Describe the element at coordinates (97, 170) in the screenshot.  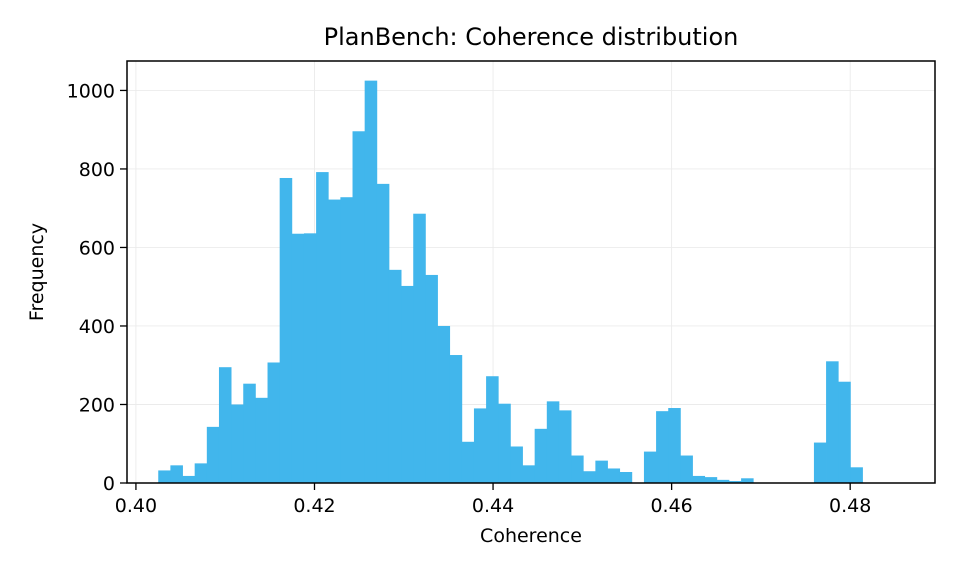
I see `y-tick-label: 800` at that location.